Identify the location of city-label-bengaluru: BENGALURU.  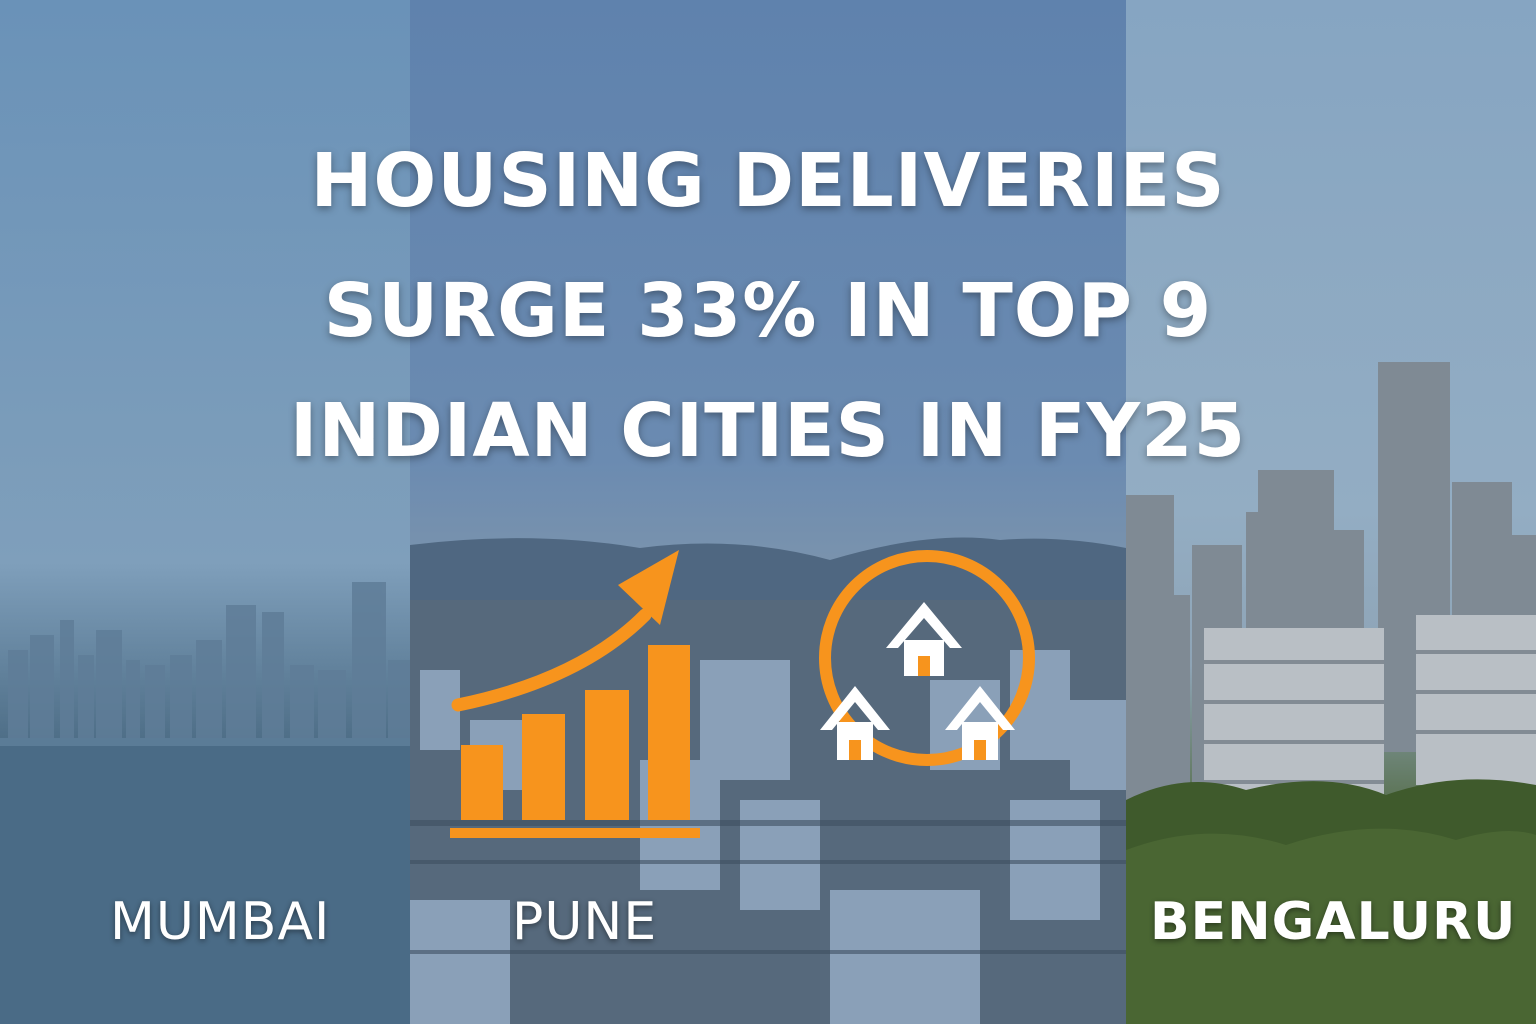
(1333, 922).